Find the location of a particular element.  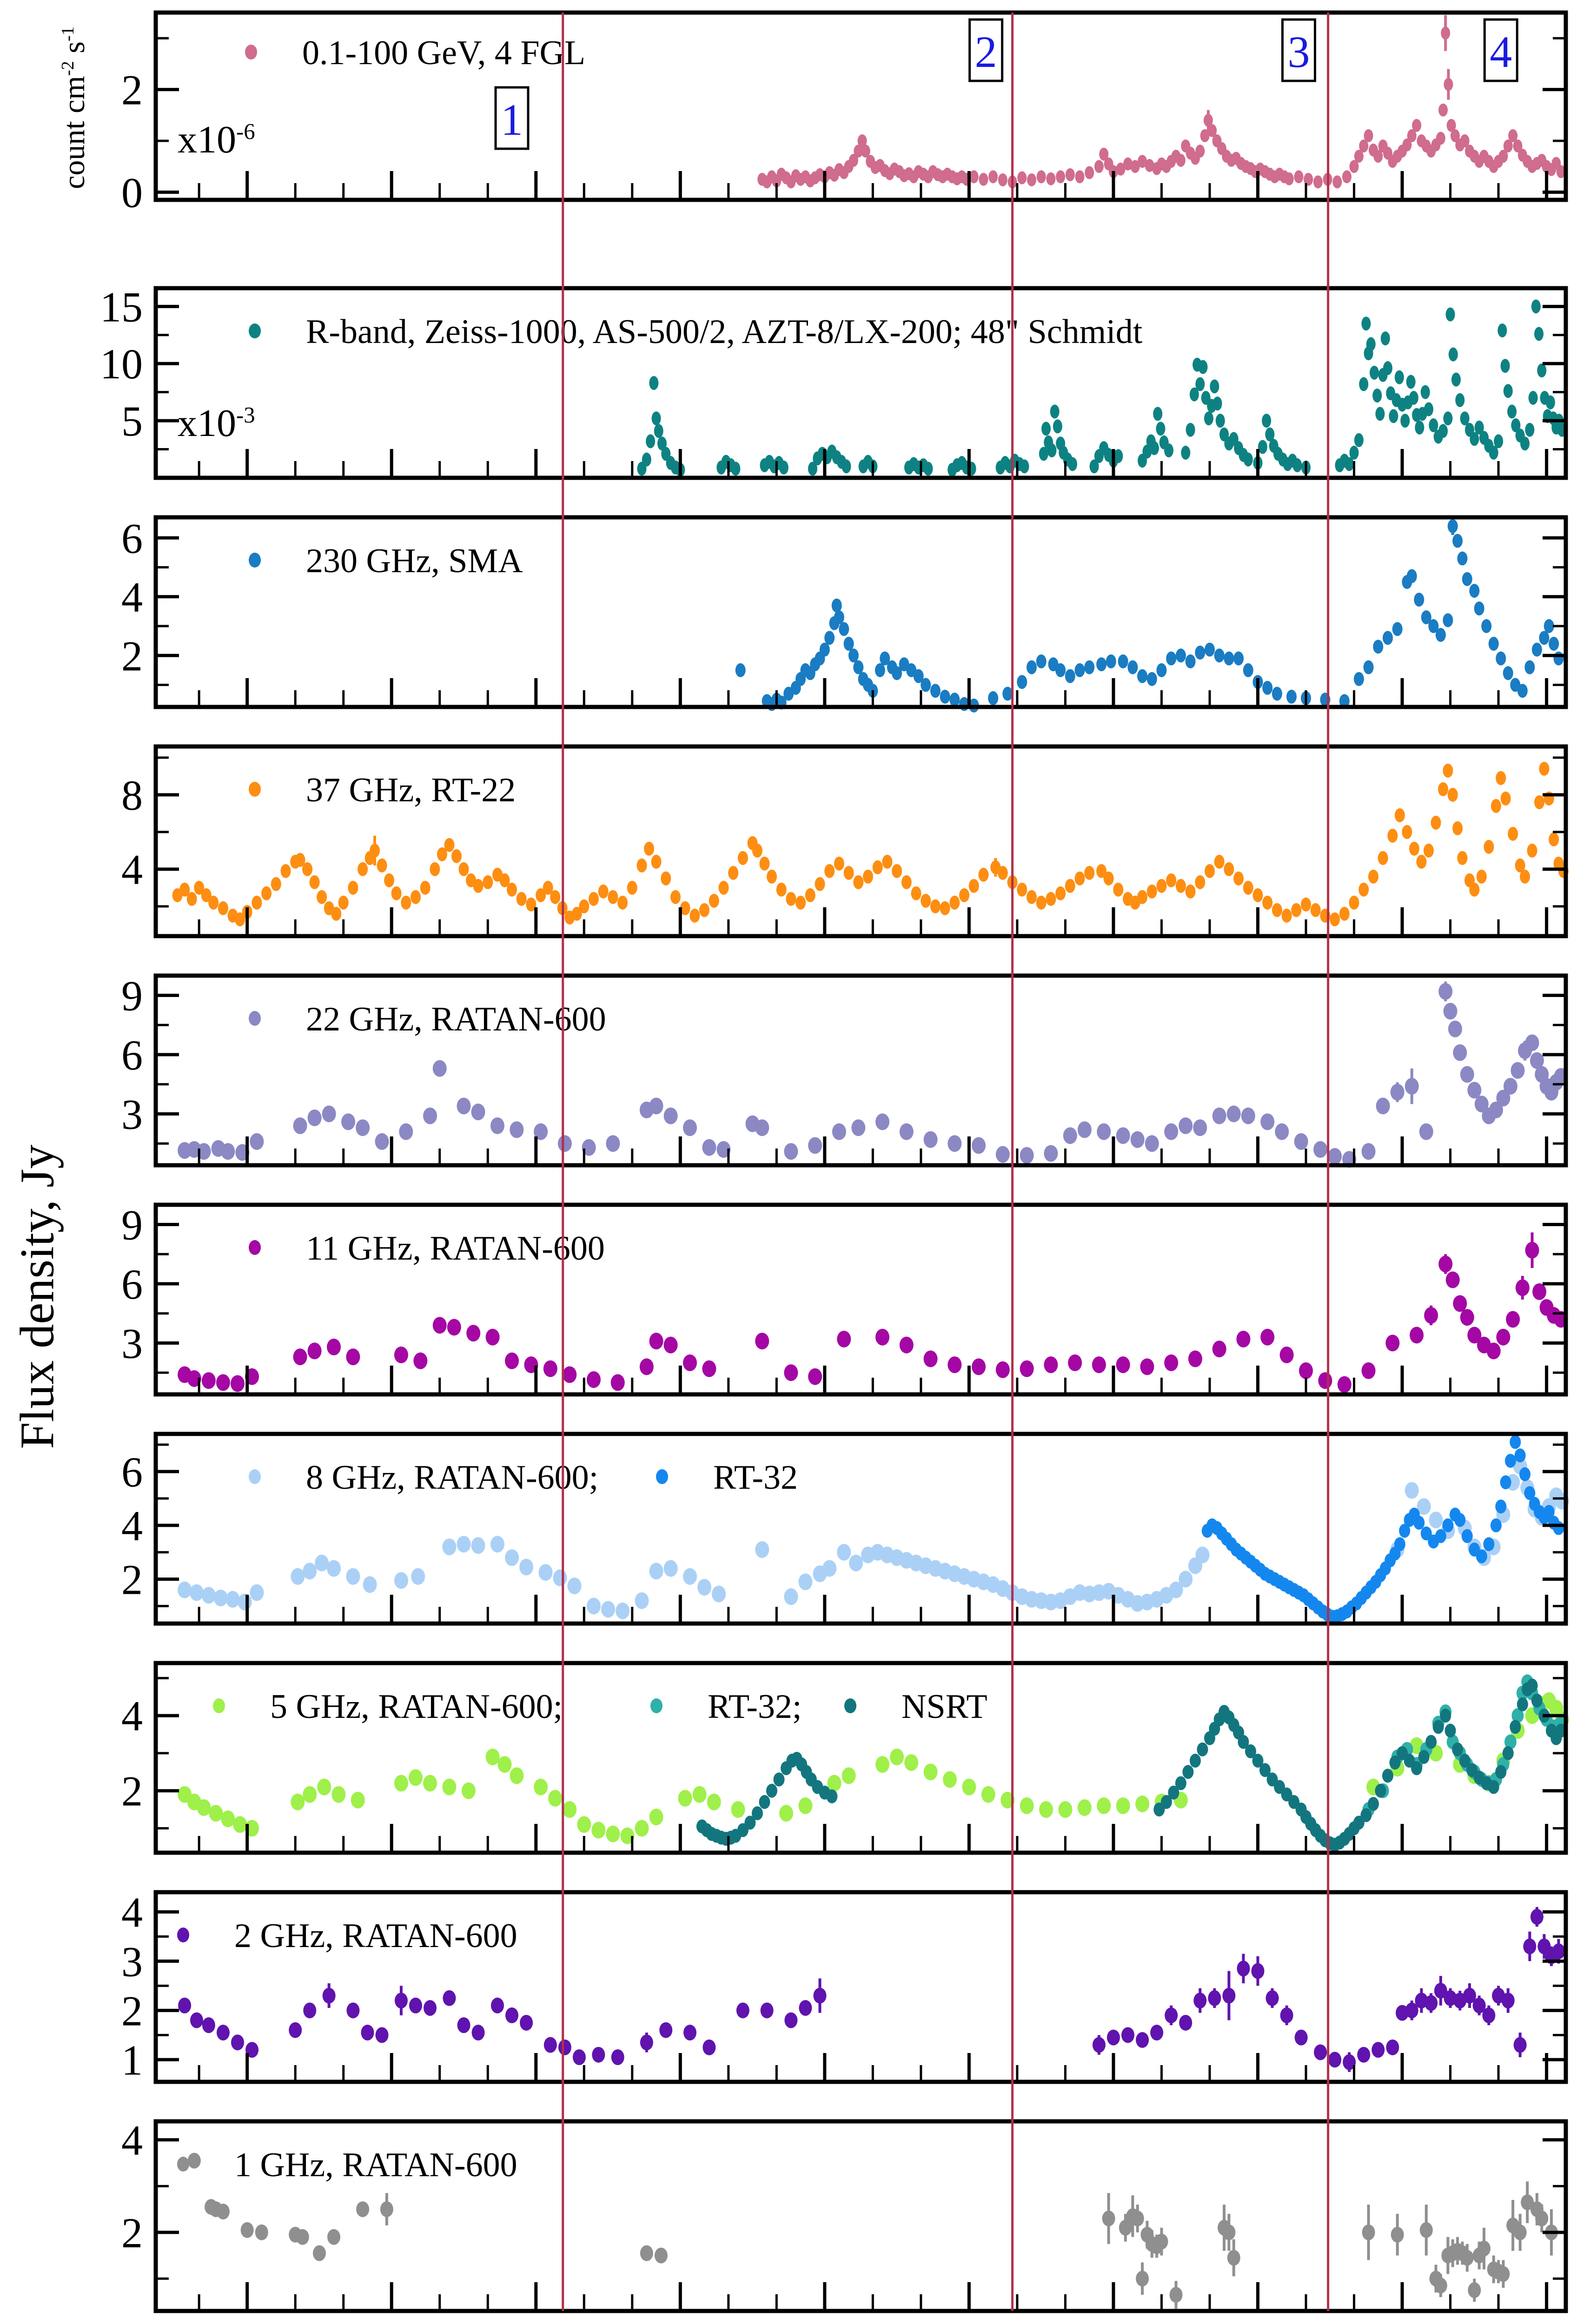

legend-rt32-5ghz: RT-32; is located at coordinates (726, 1707).